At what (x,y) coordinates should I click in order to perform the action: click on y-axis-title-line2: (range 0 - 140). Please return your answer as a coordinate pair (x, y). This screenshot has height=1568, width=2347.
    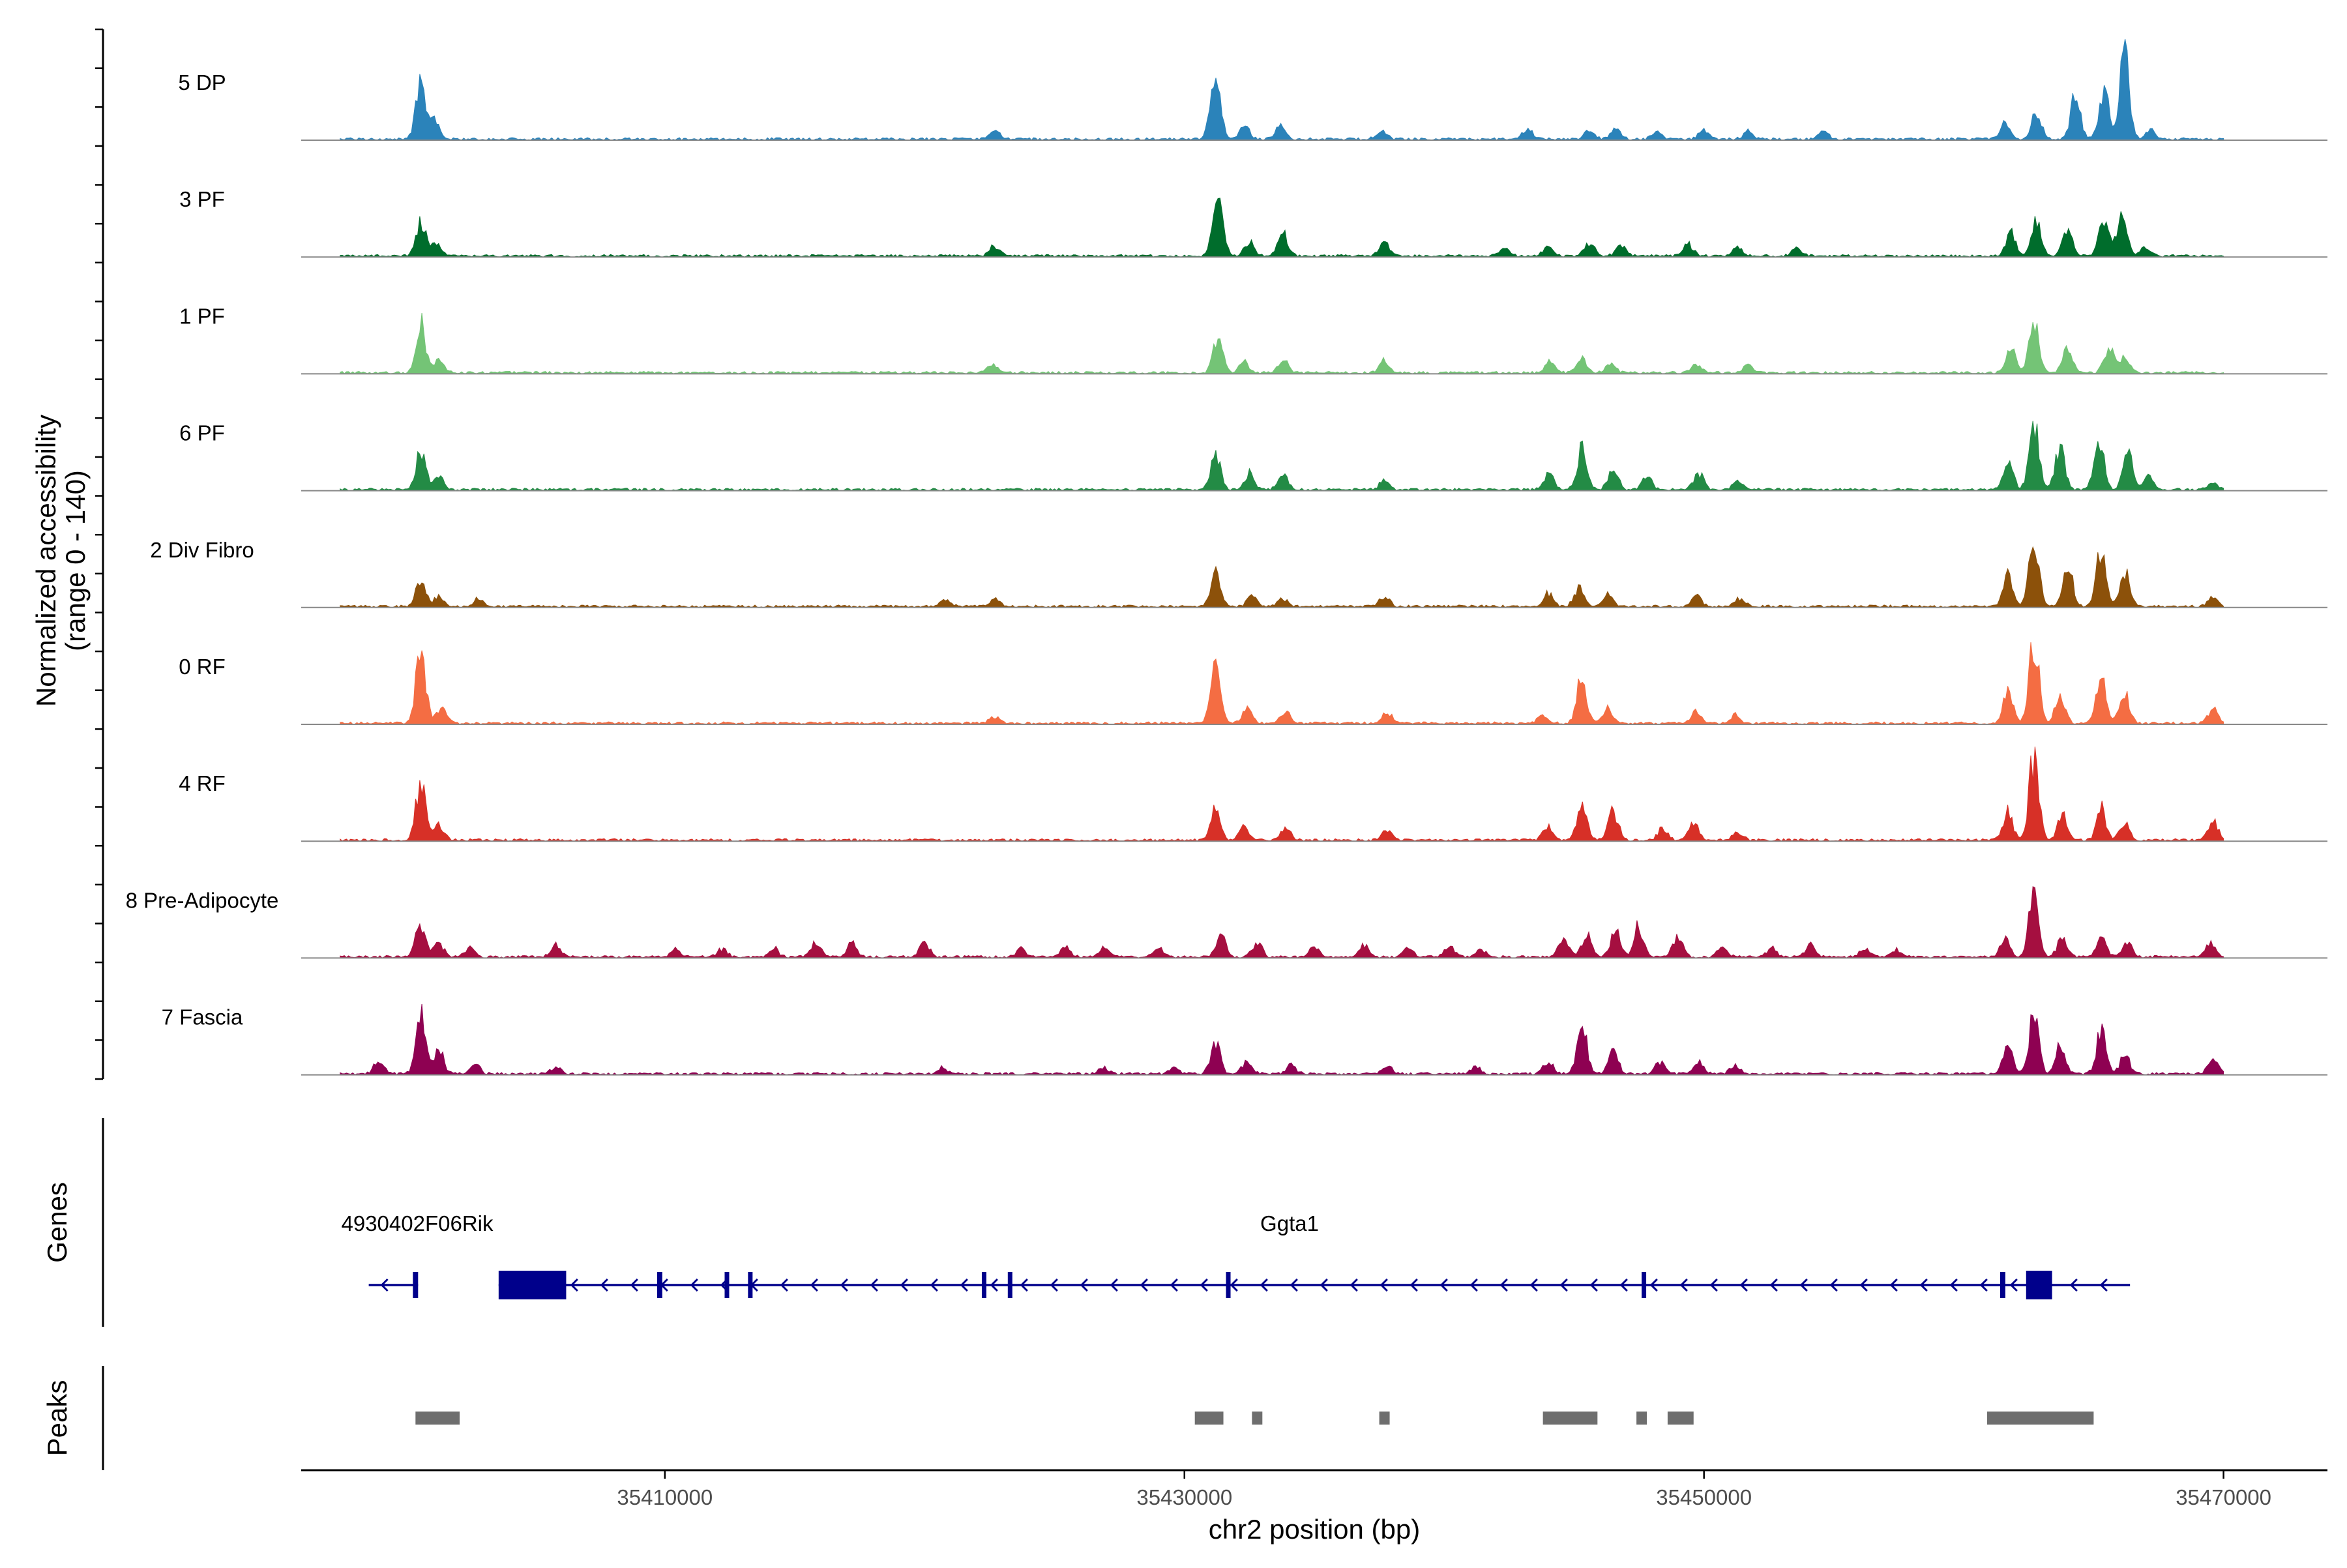
    Looking at the image, I should click on (75, 560).